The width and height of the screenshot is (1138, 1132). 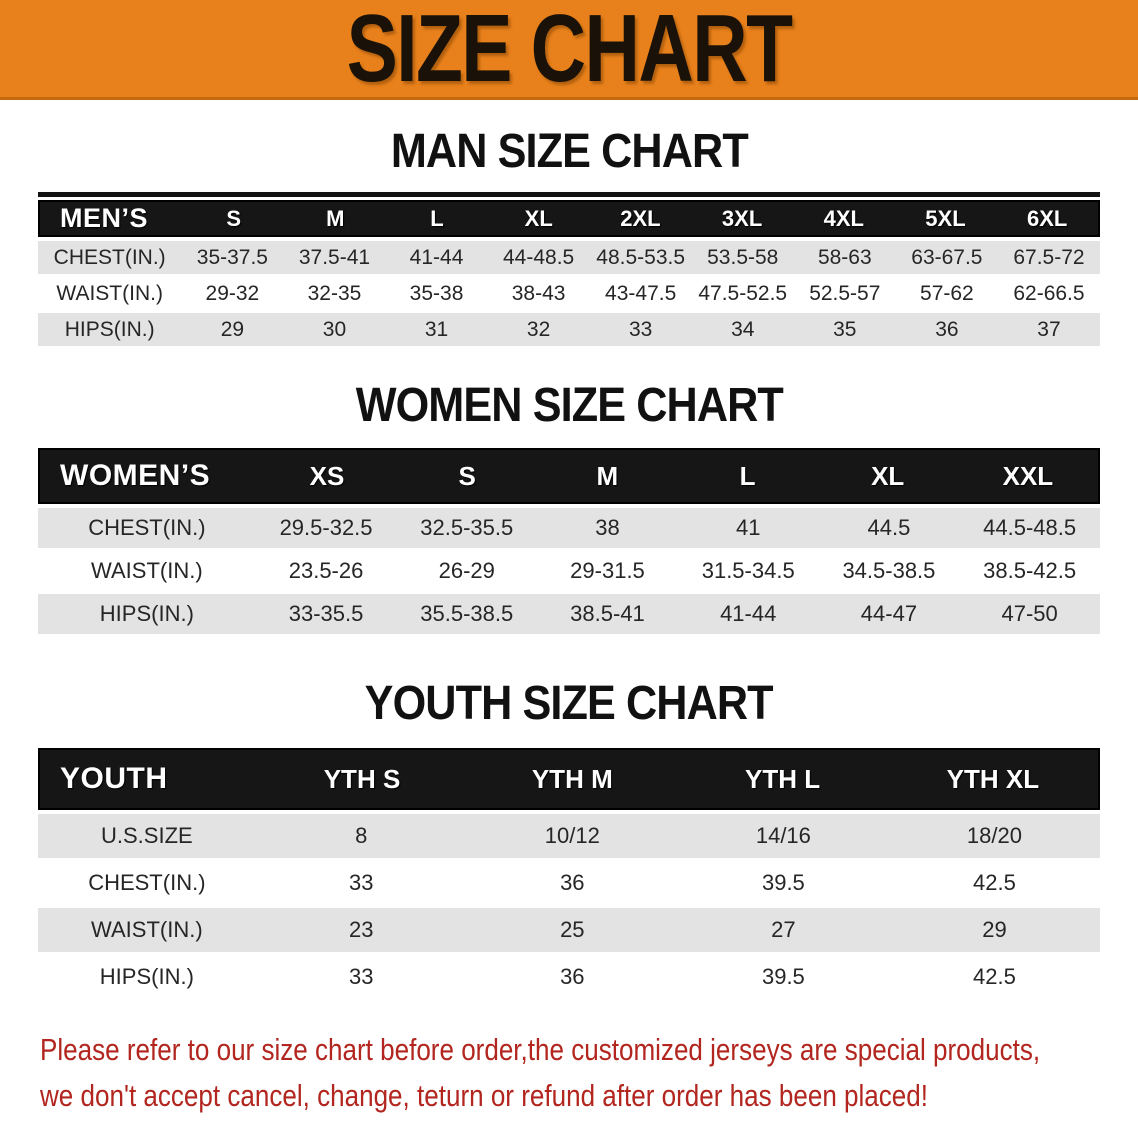 What do you see at coordinates (147, 929) in the screenshot?
I see `youth-row-label-2: WAIST(IN.)` at bounding box center [147, 929].